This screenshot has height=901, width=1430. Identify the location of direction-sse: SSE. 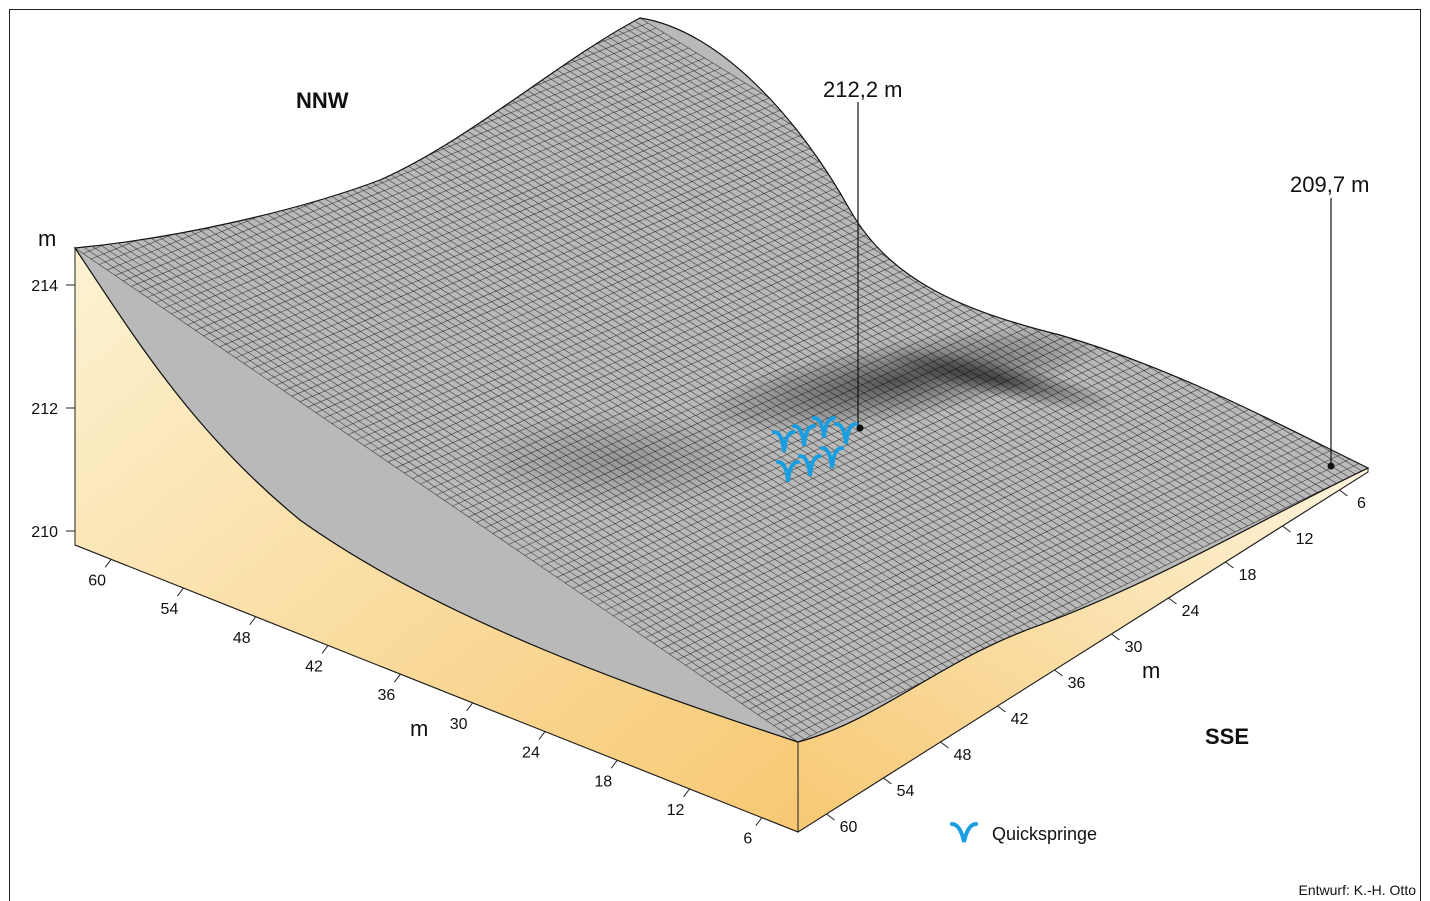
(1227, 736).